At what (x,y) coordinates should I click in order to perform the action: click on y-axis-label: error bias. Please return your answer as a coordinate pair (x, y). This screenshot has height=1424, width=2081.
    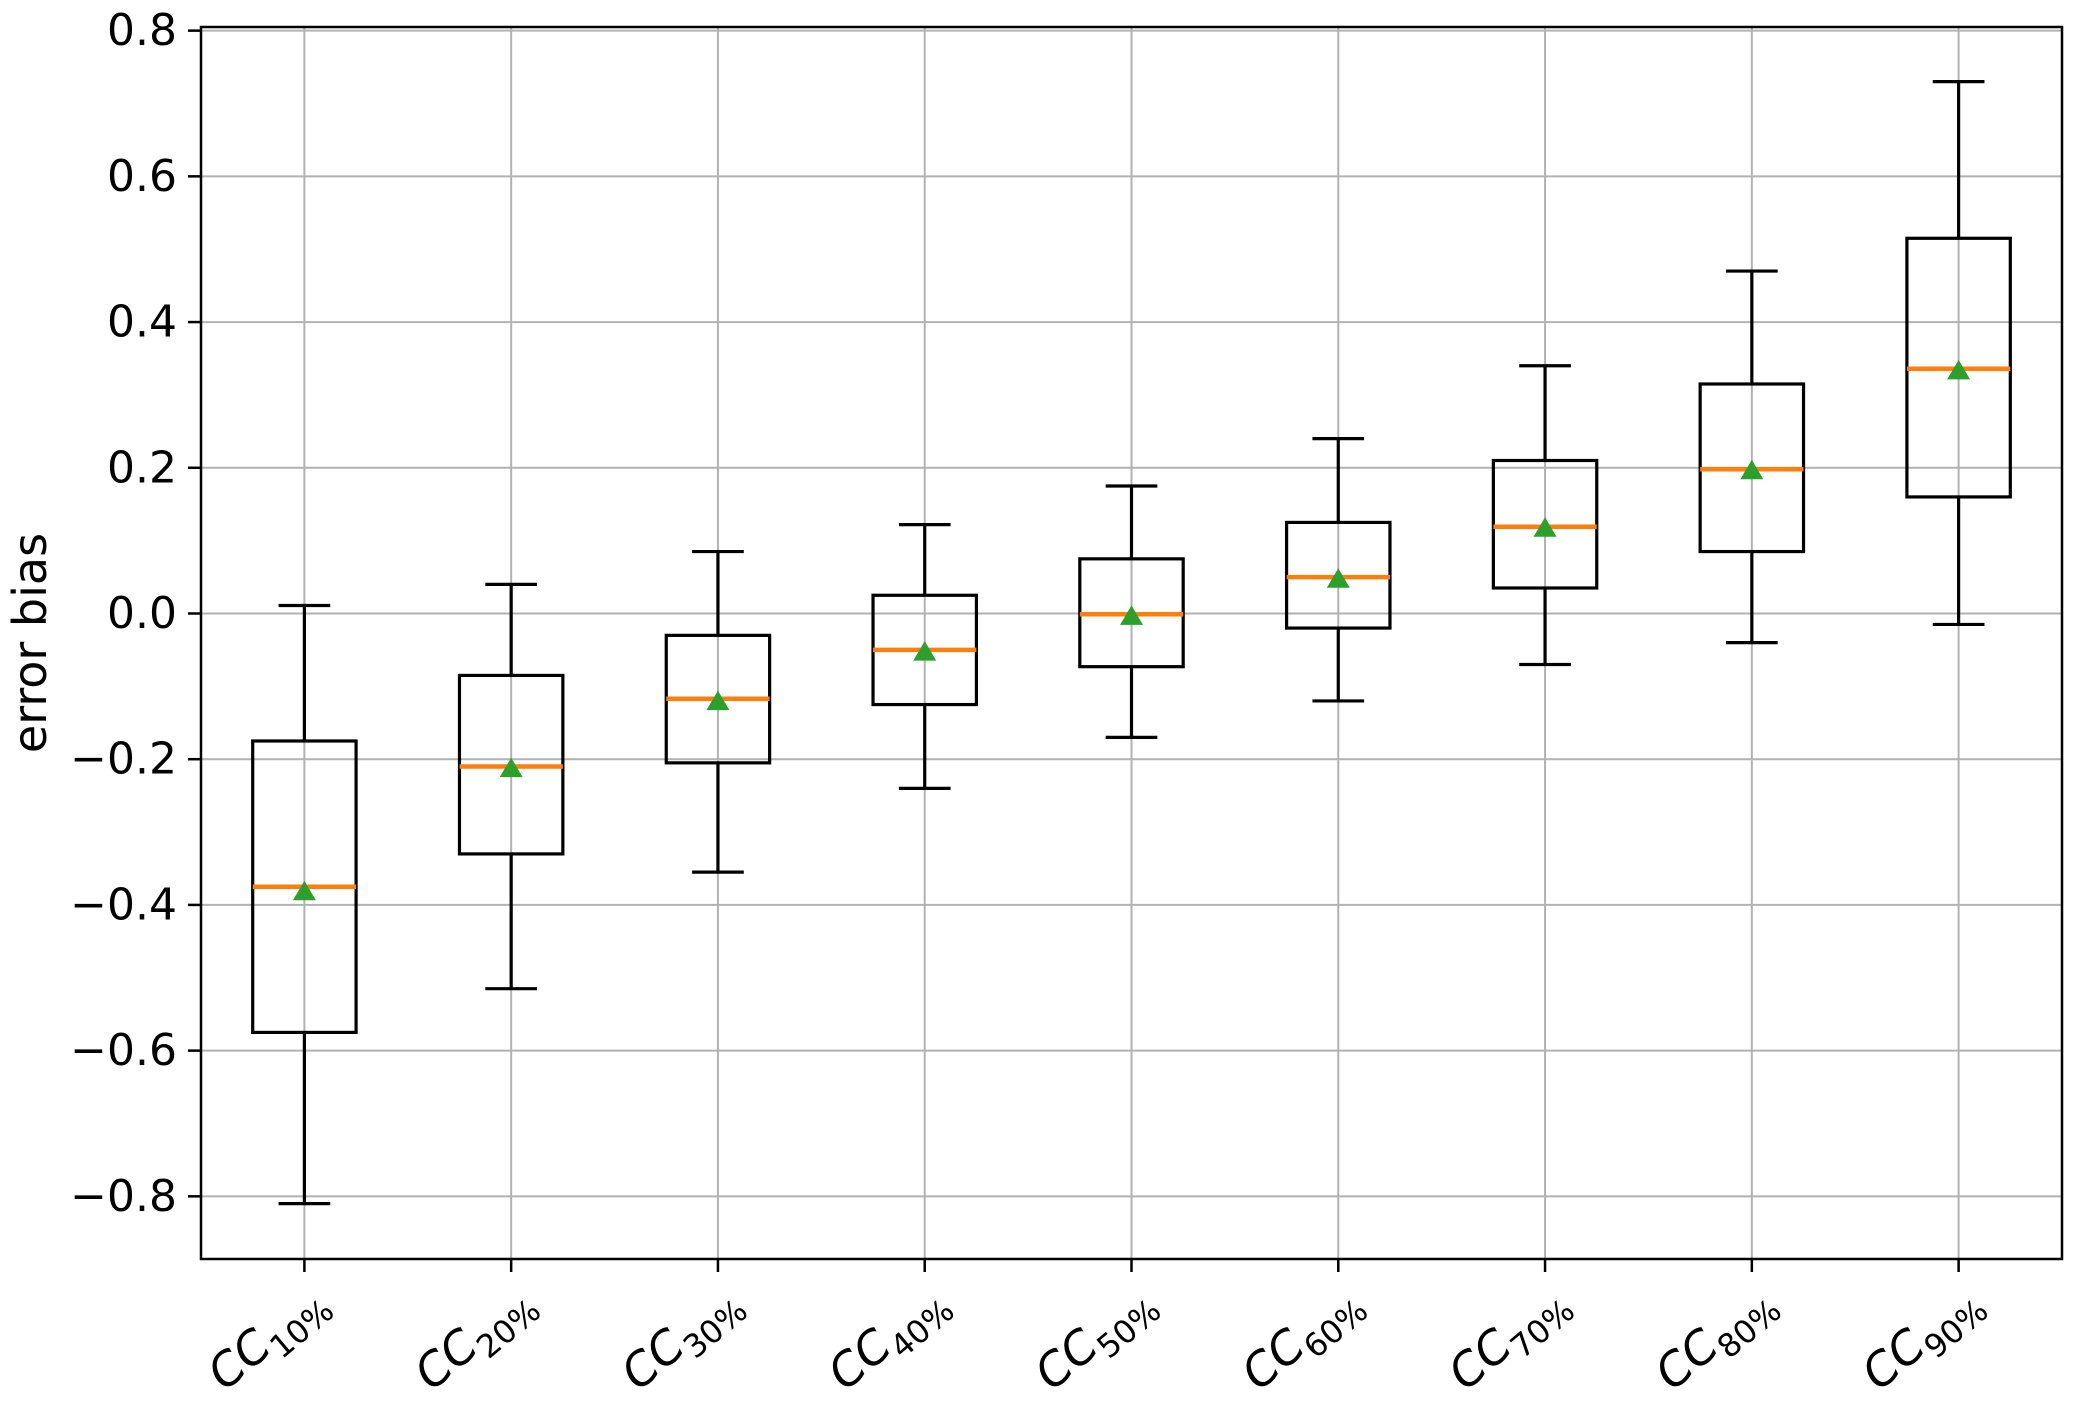
    Looking at the image, I should click on (30, 643).